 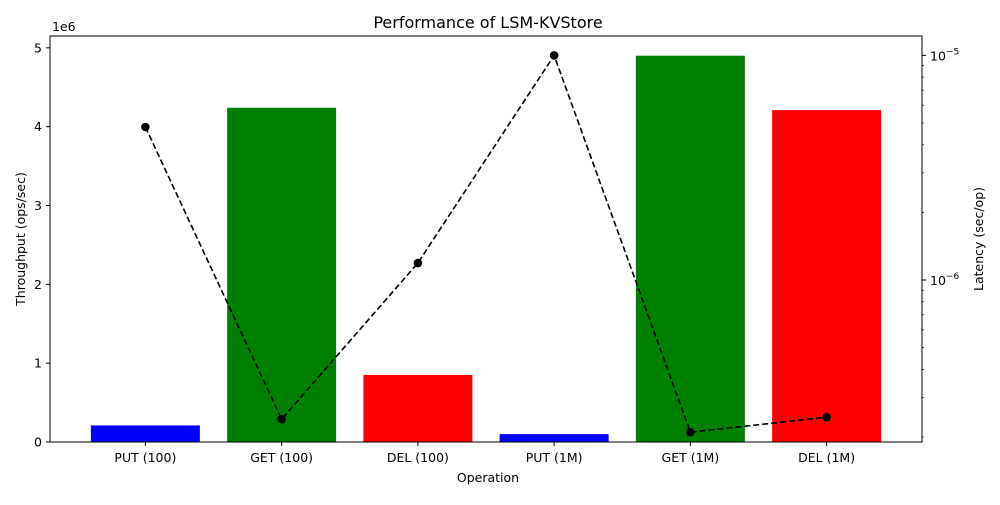 What do you see at coordinates (20, 239) in the screenshot?
I see `y-axis-label: Throughput (ops/sec)` at bounding box center [20, 239].